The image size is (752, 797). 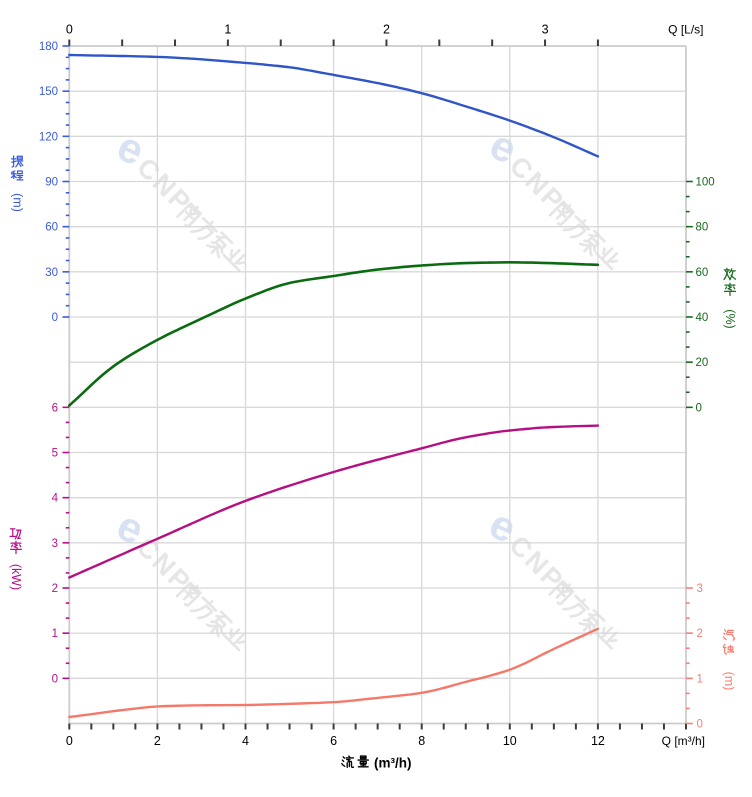 What do you see at coordinates (705, 183) in the screenshot?
I see `svg-text: 100` at bounding box center [705, 183].